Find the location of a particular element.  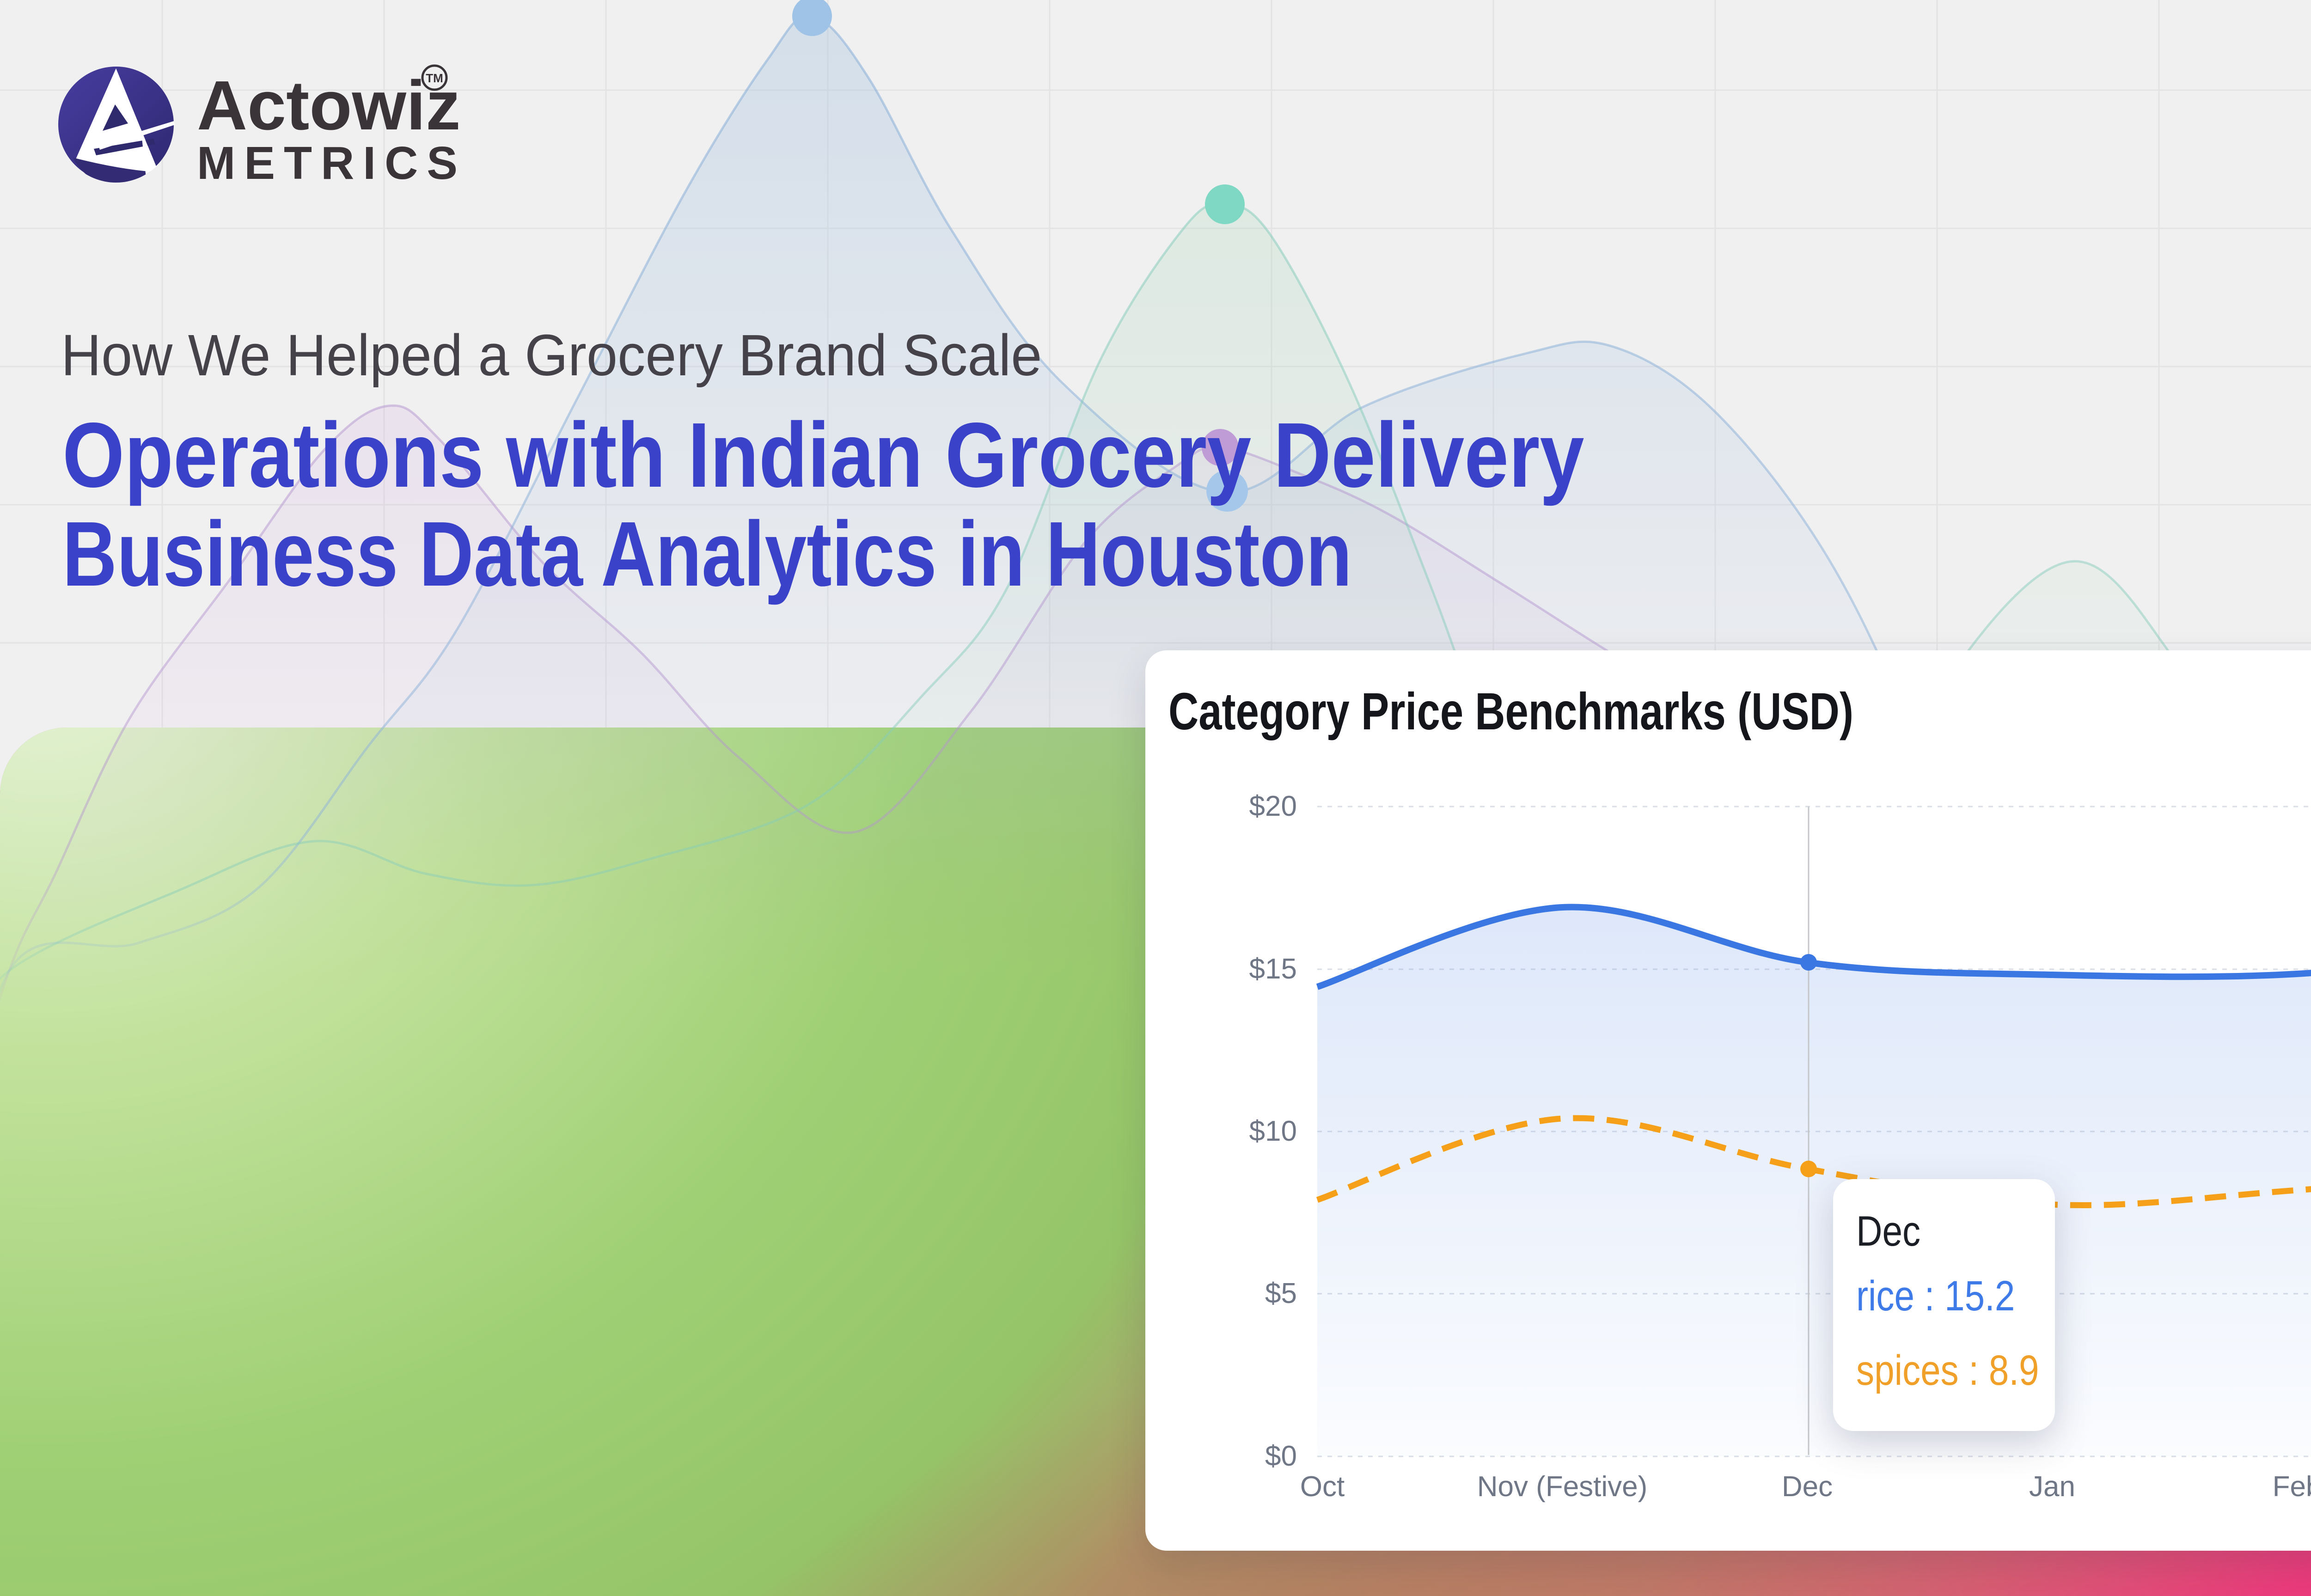

svg-text: TM is located at coordinates (434, 78).